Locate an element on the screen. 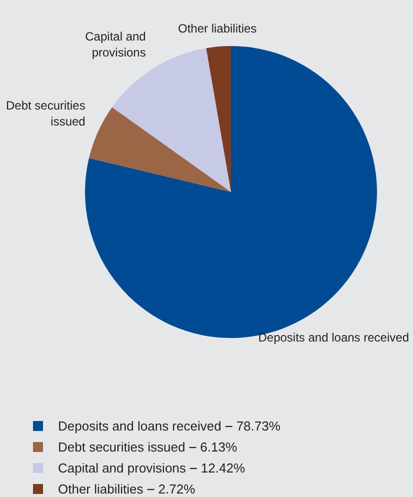 This screenshot has width=413, height=497. data-label: 12.42% is located at coordinates (223, 468).